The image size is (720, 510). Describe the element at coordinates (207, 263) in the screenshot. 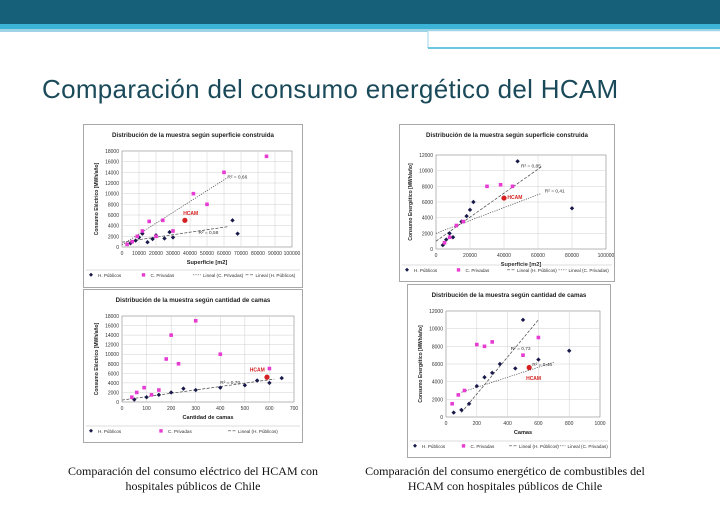

I see `x-axis-label: Superficie [m2]` at that location.